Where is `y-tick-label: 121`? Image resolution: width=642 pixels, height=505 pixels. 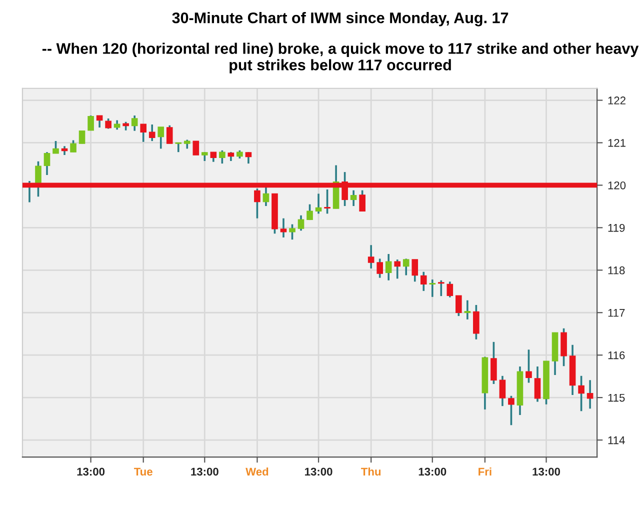 y-tick-label: 121 is located at coordinates (617, 143).